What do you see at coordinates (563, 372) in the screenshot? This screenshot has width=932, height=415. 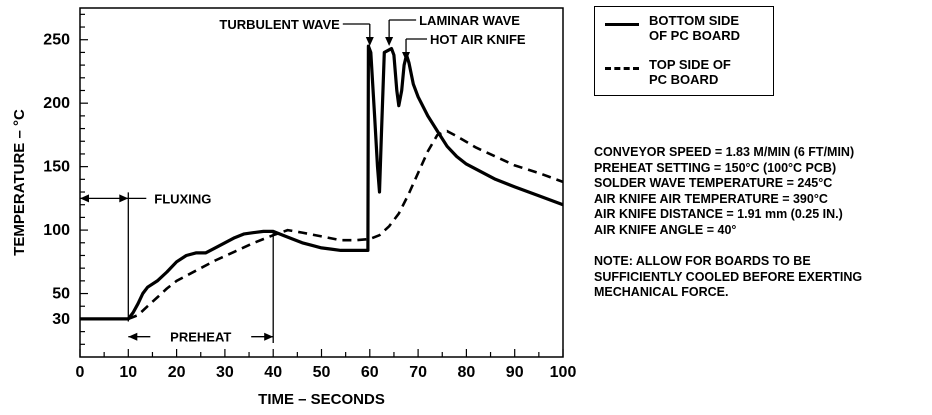 I see `x-tick-label: 100` at bounding box center [563, 372].